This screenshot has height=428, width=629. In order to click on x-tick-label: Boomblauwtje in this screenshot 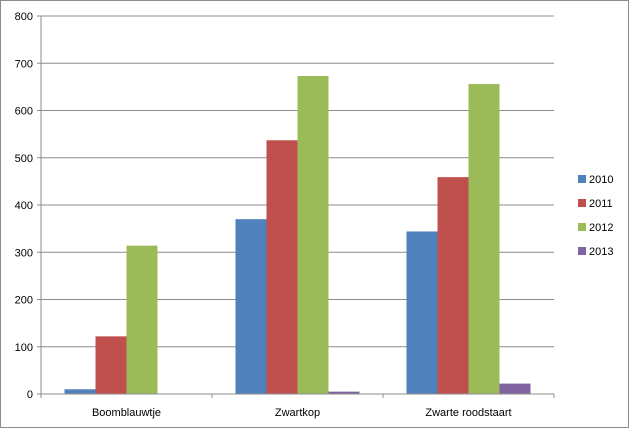, I will do `click(126, 413)`.